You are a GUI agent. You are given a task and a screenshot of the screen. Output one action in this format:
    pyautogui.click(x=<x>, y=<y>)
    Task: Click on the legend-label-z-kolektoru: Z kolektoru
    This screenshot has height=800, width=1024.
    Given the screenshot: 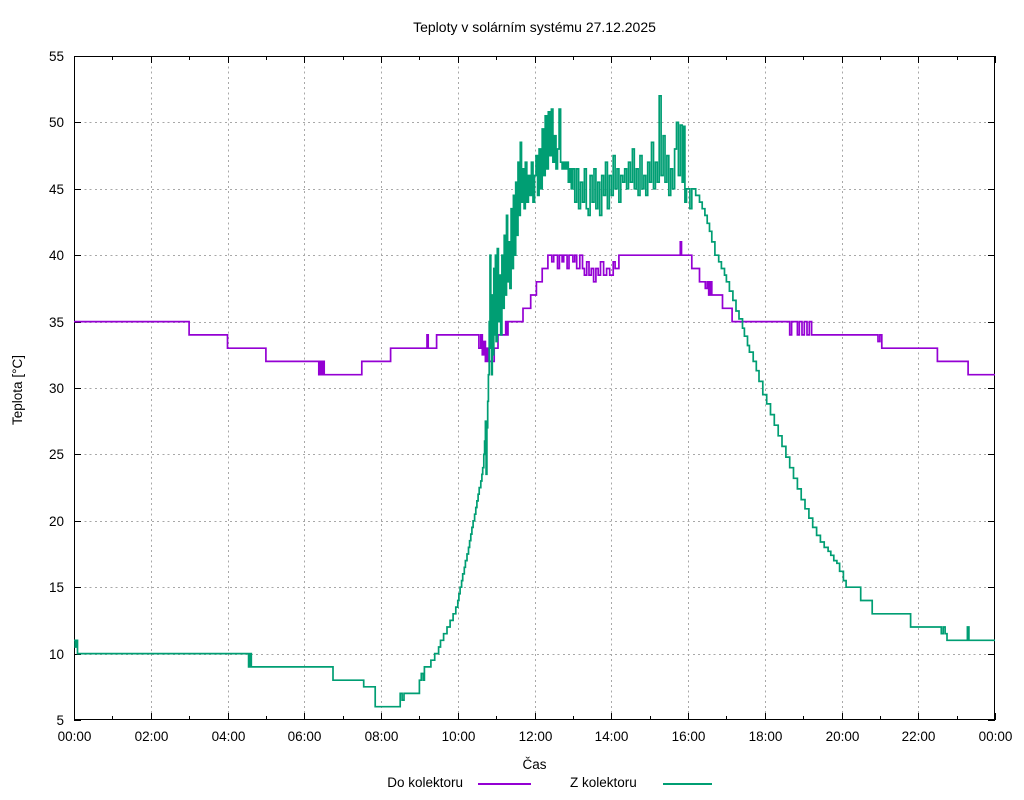 What is the action you would take?
    pyautogui.click(x=603, y=782)
    